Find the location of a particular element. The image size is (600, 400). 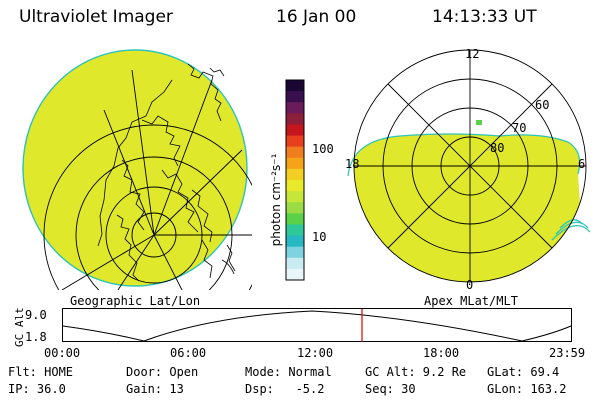

status-glat: GLat: 69.4 is located at coordinates (523, 372).